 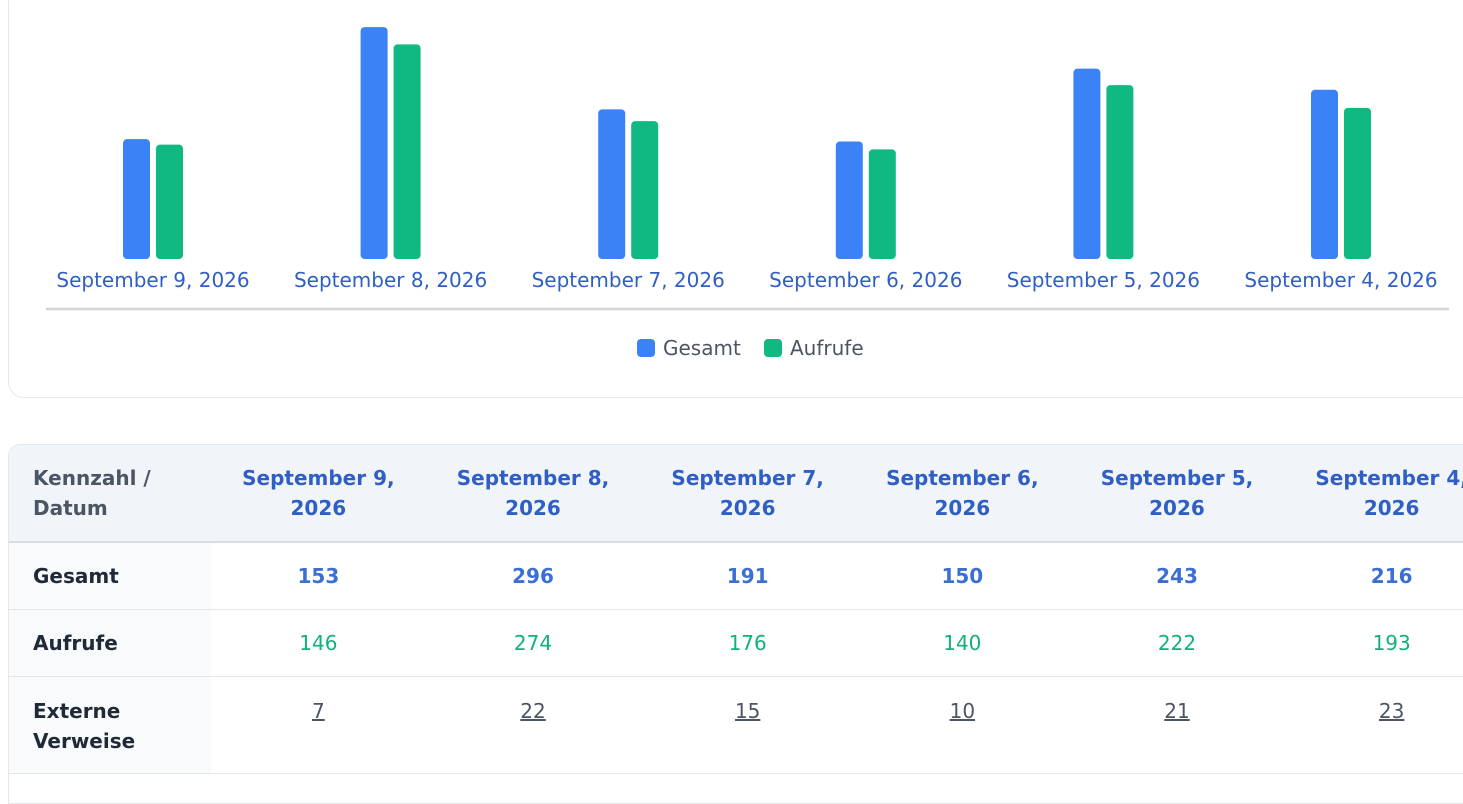 I want to click on table-cell: 10, so click(x=962, y=725).